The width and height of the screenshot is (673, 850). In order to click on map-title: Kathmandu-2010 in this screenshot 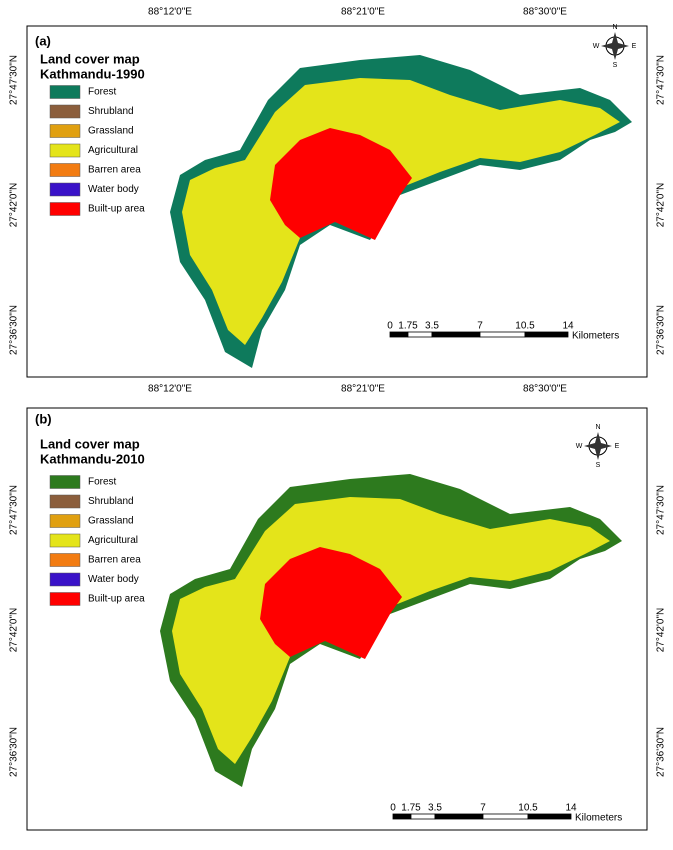, I will do `click(92, 458)`.